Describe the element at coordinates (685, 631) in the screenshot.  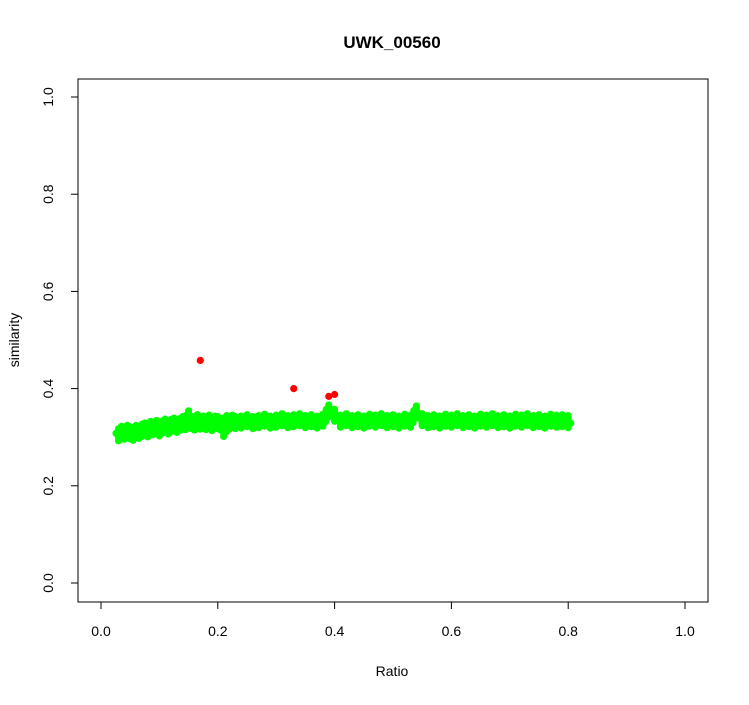
I see `x-tick-label: 1.0` at that location.